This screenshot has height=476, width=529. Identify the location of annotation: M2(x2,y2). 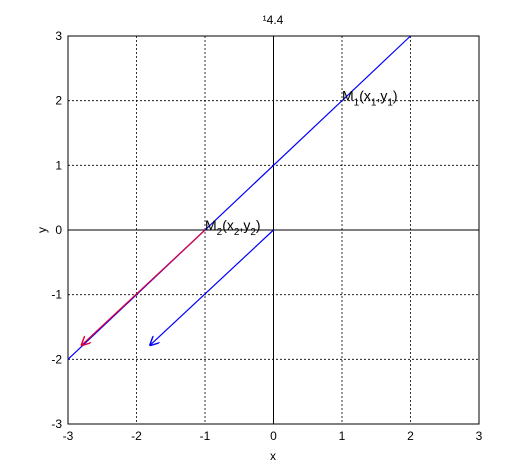
(233, 227).